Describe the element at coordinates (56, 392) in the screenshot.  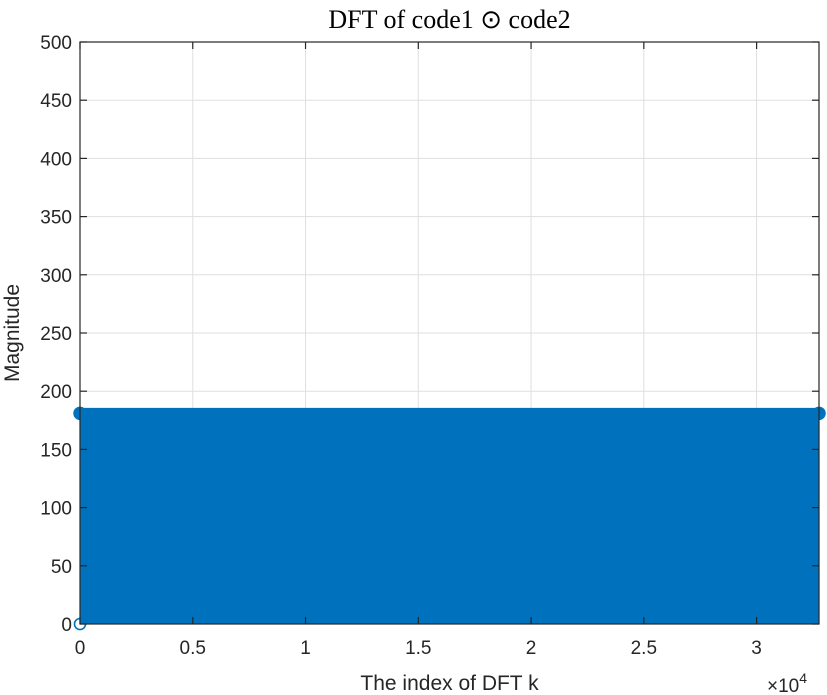
I see `y-tick-label: 200` at that location.